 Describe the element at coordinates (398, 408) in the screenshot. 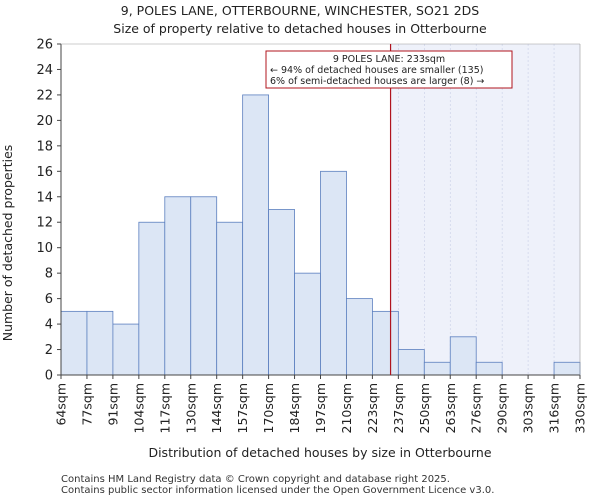

I see `x-tick-label: 237sqm` at that location.